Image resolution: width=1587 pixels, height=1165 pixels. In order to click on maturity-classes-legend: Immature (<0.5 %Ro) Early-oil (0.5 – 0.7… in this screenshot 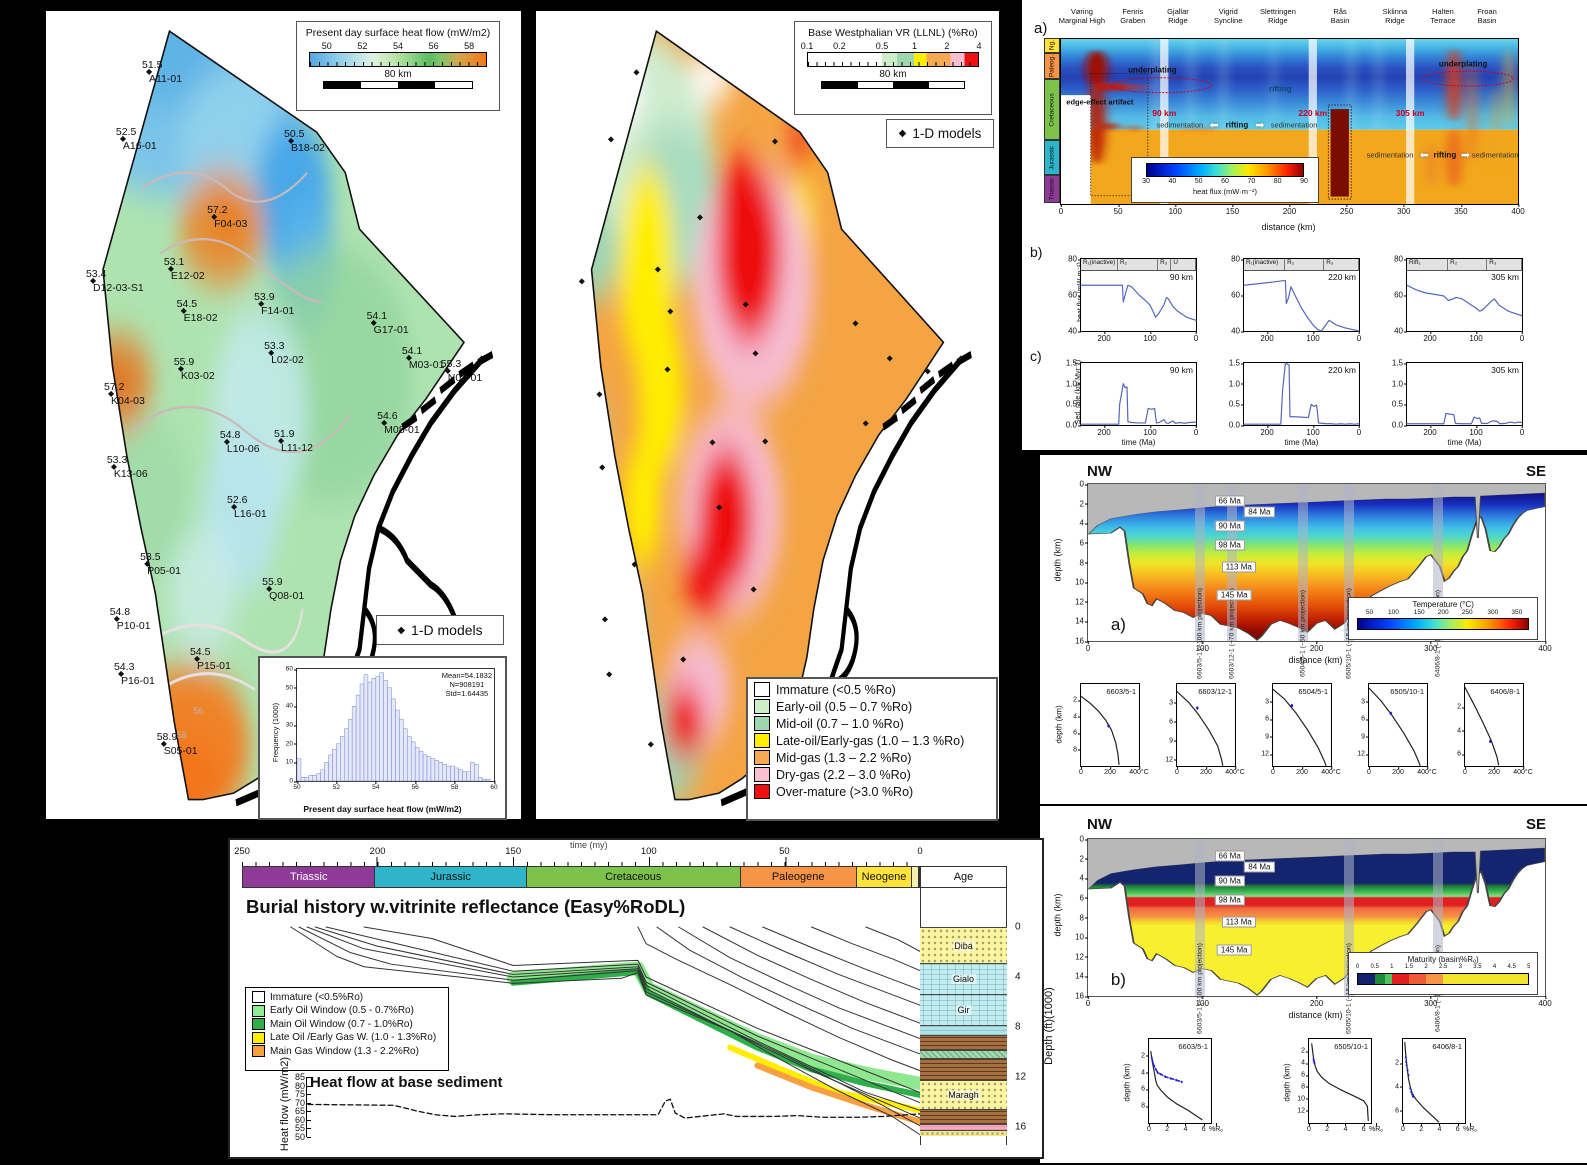, I will do `click(872, 749)`.